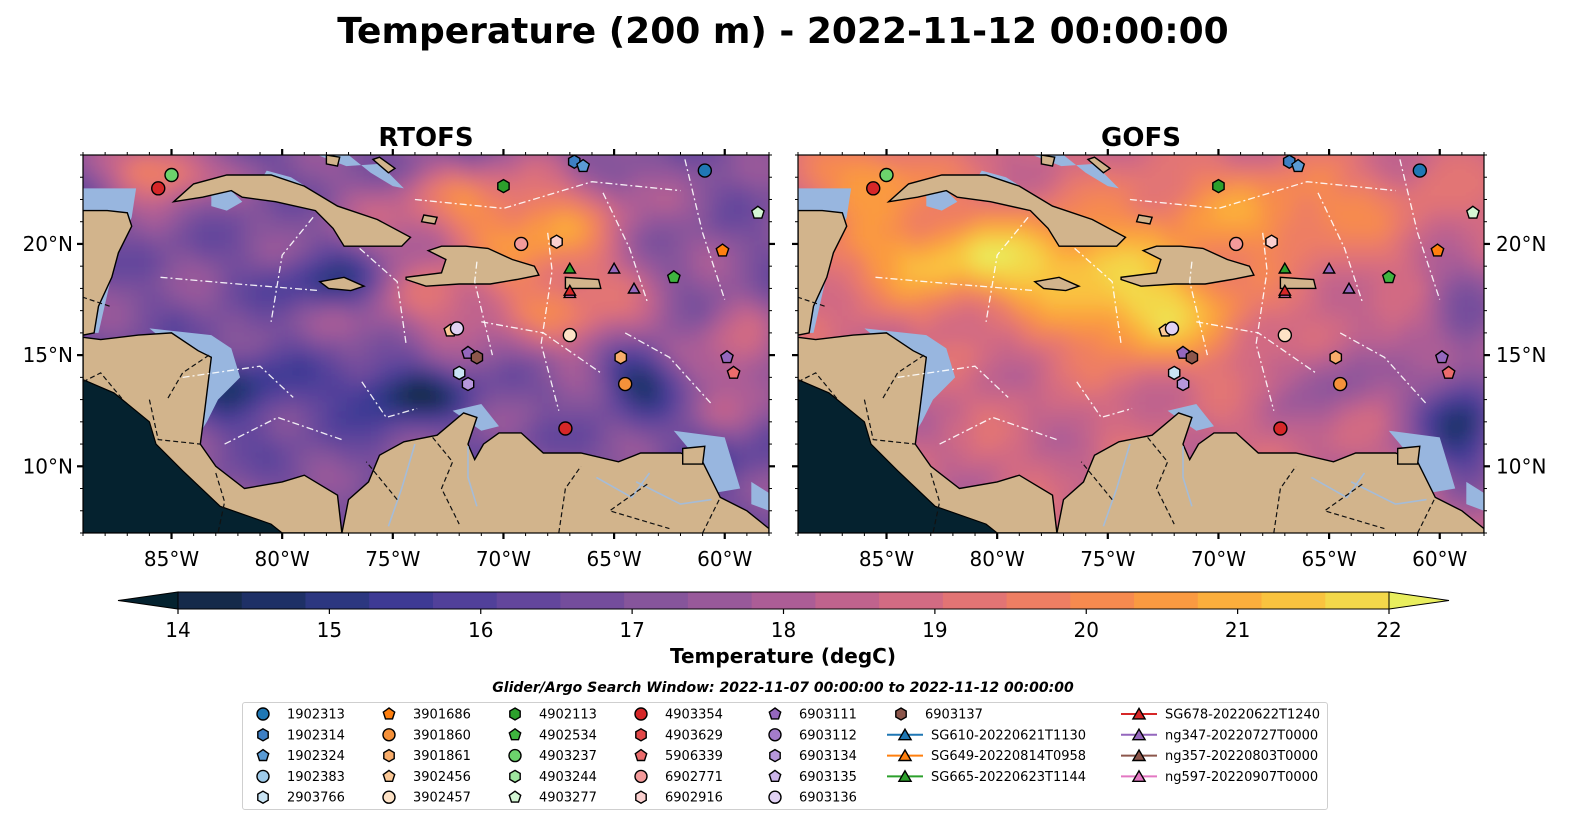 This screenshot has height=826, width=1577. Describe the element at coordinates (694, 715) in the screenshot. I see `legend-label: 4903354` at that location.